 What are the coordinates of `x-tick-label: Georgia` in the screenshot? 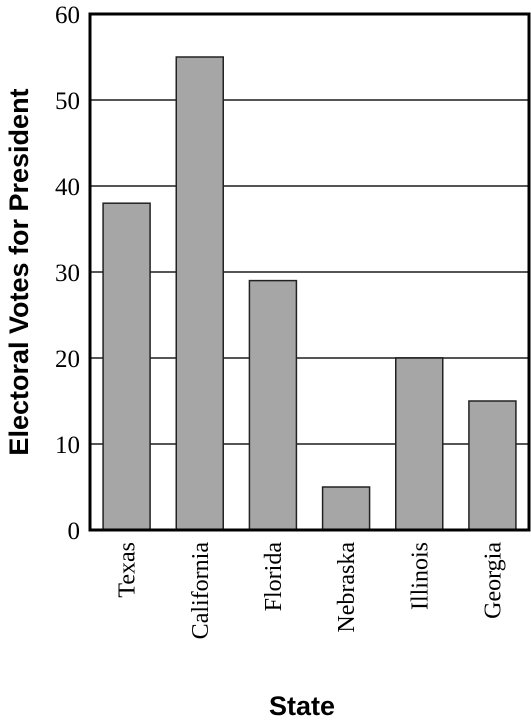 It's located at (493, 580).